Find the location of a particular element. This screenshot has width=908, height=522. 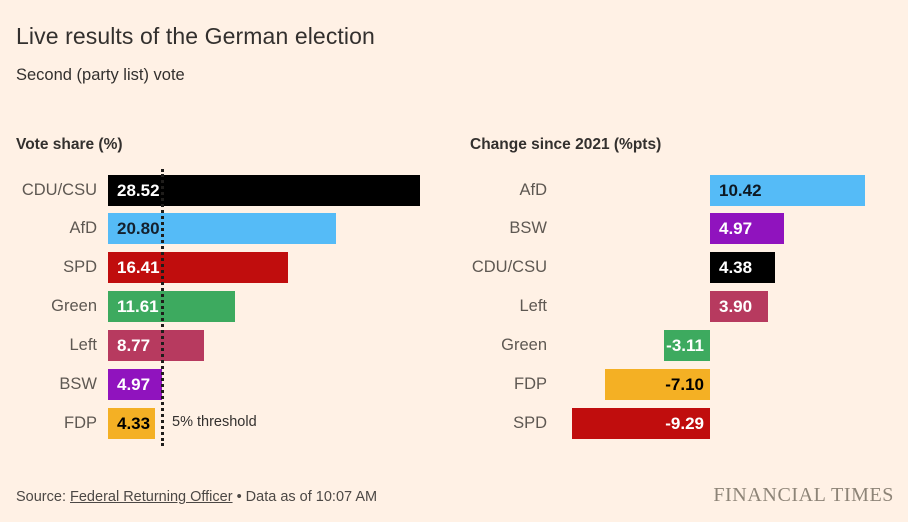

bar-value-label: 4.33 is located at coordinates (134, 423).